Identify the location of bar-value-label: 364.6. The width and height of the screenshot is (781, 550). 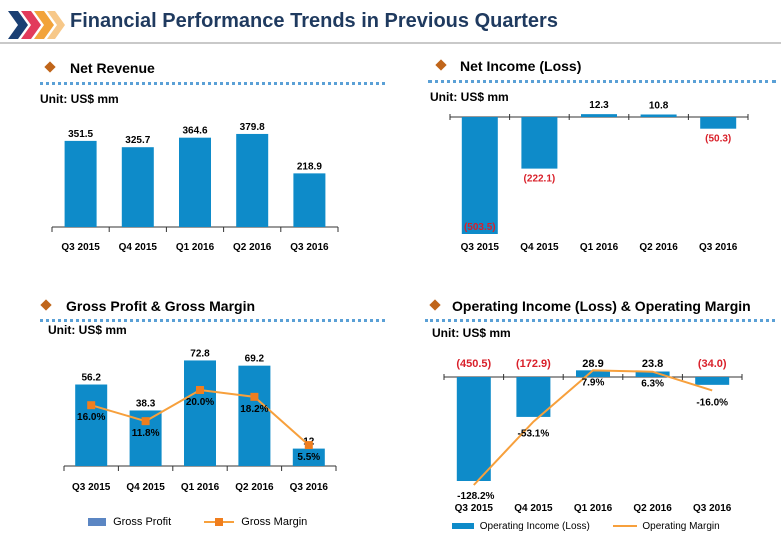
(194, 131).